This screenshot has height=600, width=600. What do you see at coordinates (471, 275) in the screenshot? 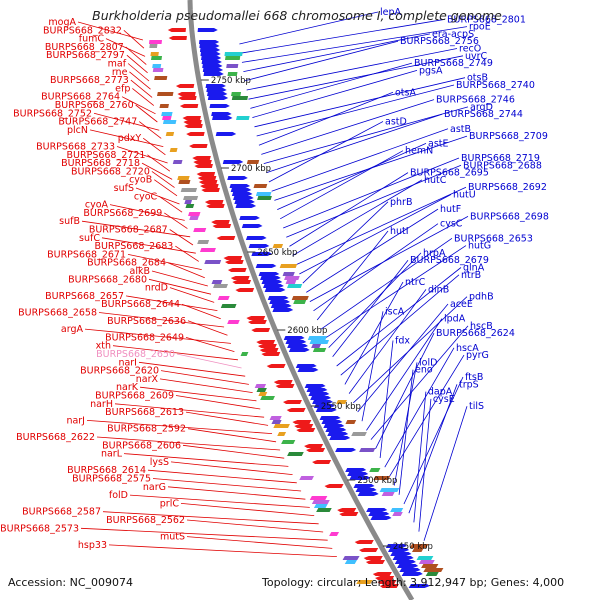
I see `gene-label-right: ntrB` at bounding box center [471, 275].